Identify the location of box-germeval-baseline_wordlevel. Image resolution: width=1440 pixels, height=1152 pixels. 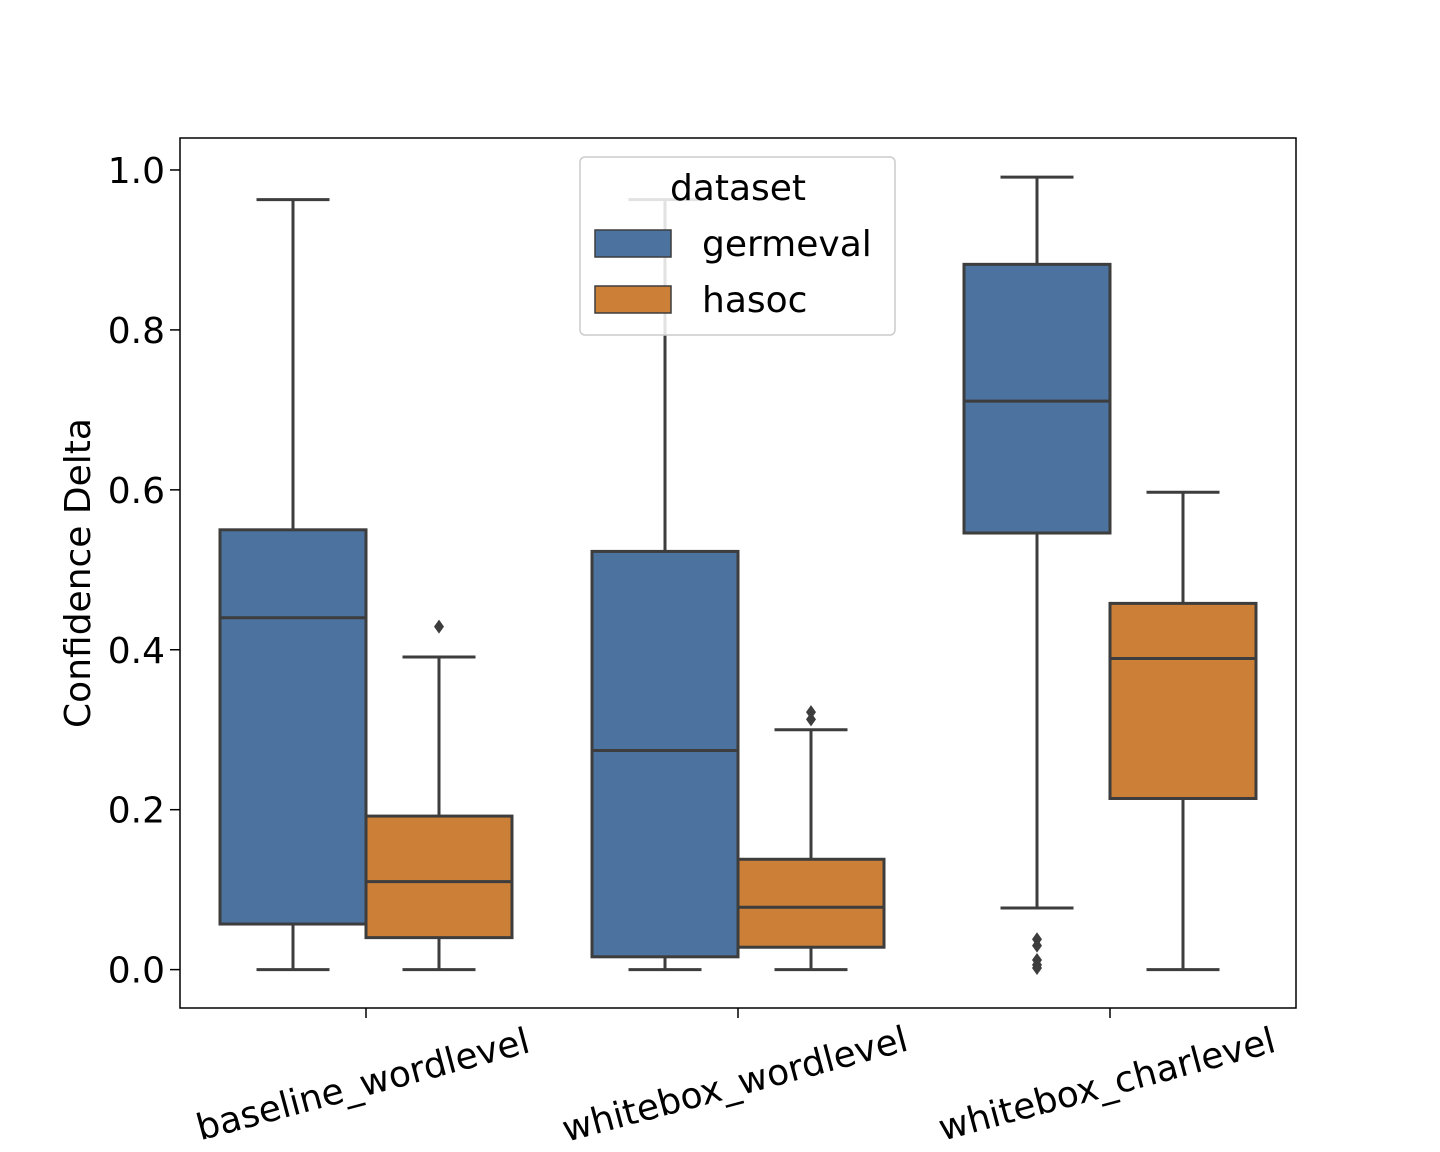
(293, 585).